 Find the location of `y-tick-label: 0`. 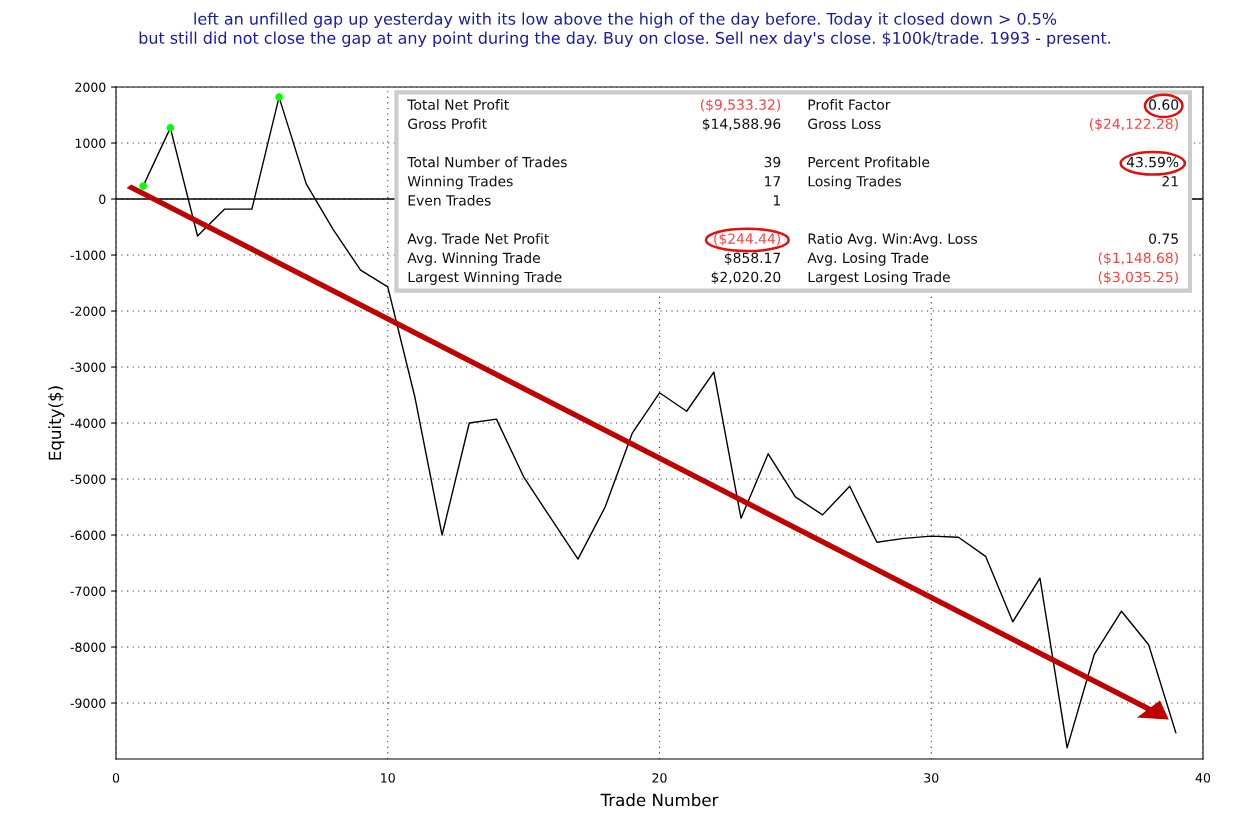

y-tick-label: 0 is located at coordinates (102, 199).